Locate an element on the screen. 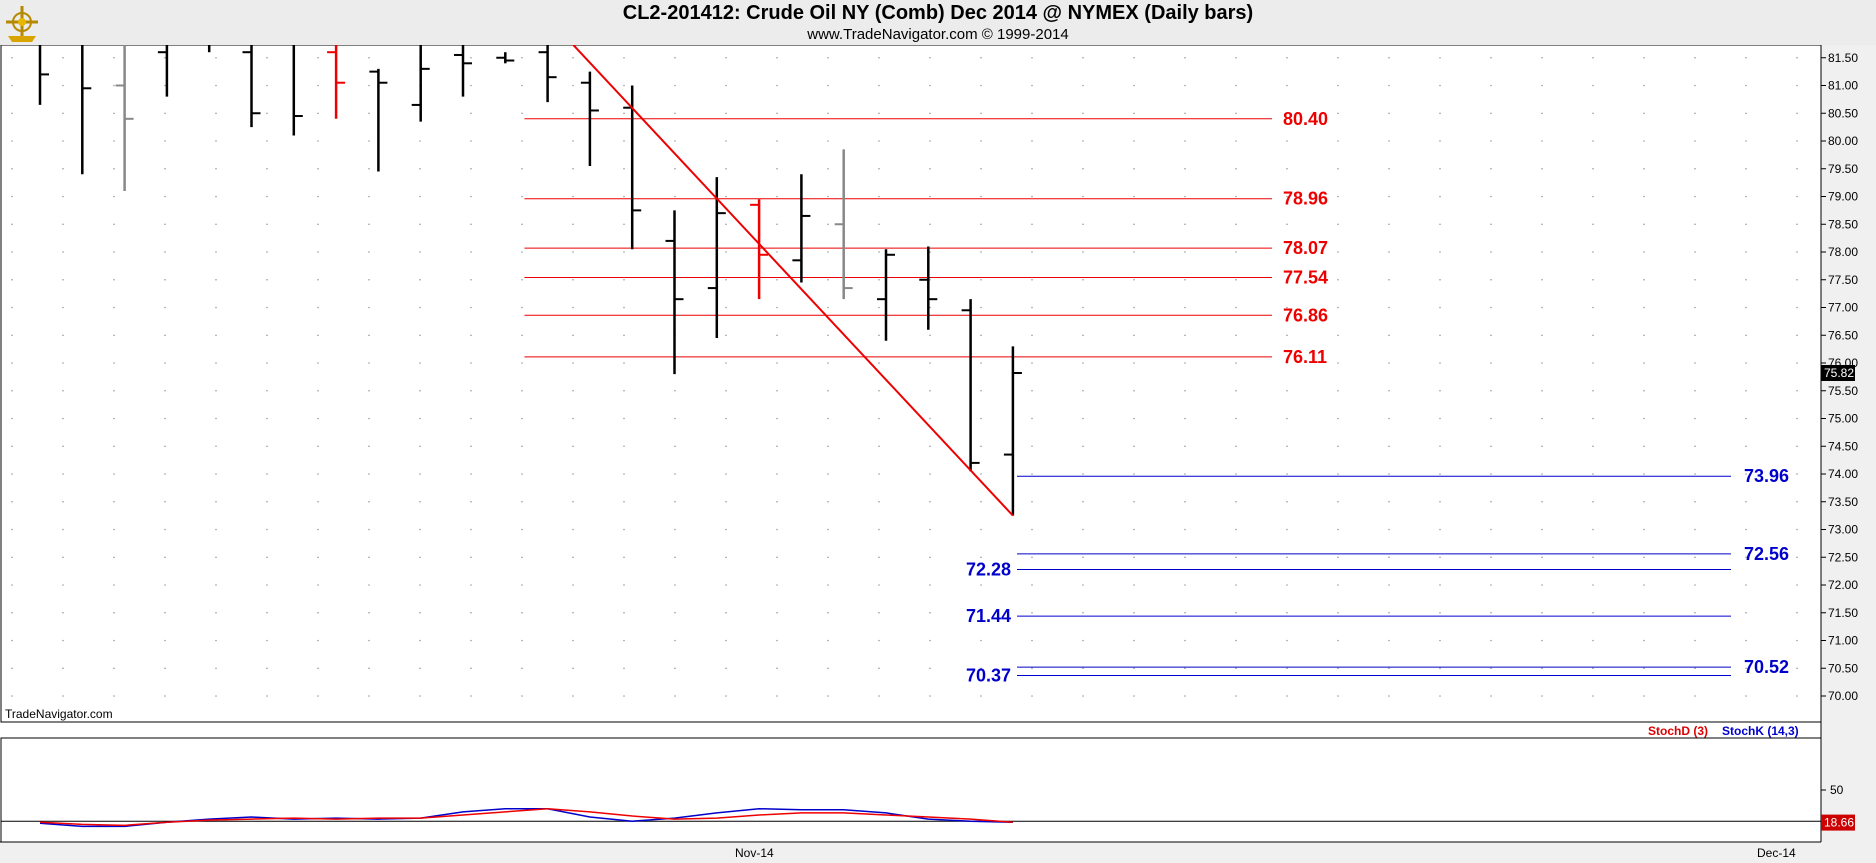  price-tick-label: 72.50 is located at coordinates (1843, 557).